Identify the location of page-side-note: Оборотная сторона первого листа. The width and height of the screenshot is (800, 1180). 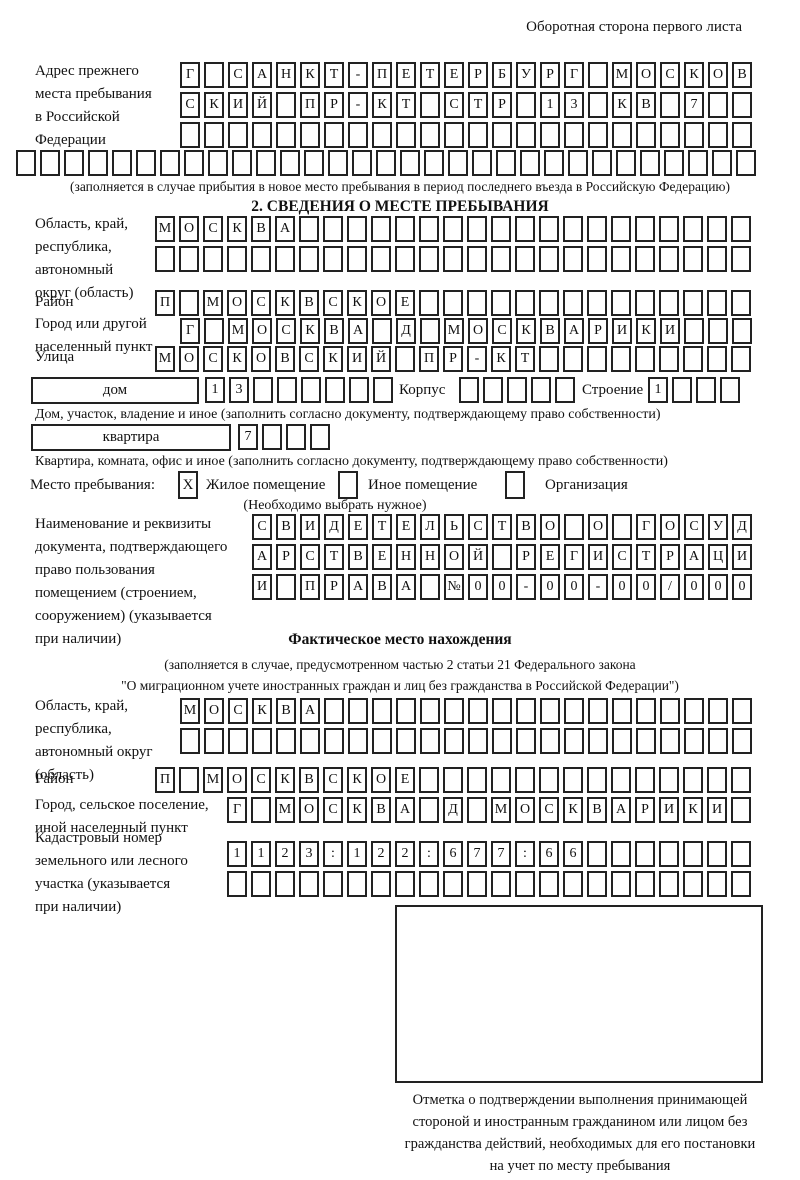
(634, 27).